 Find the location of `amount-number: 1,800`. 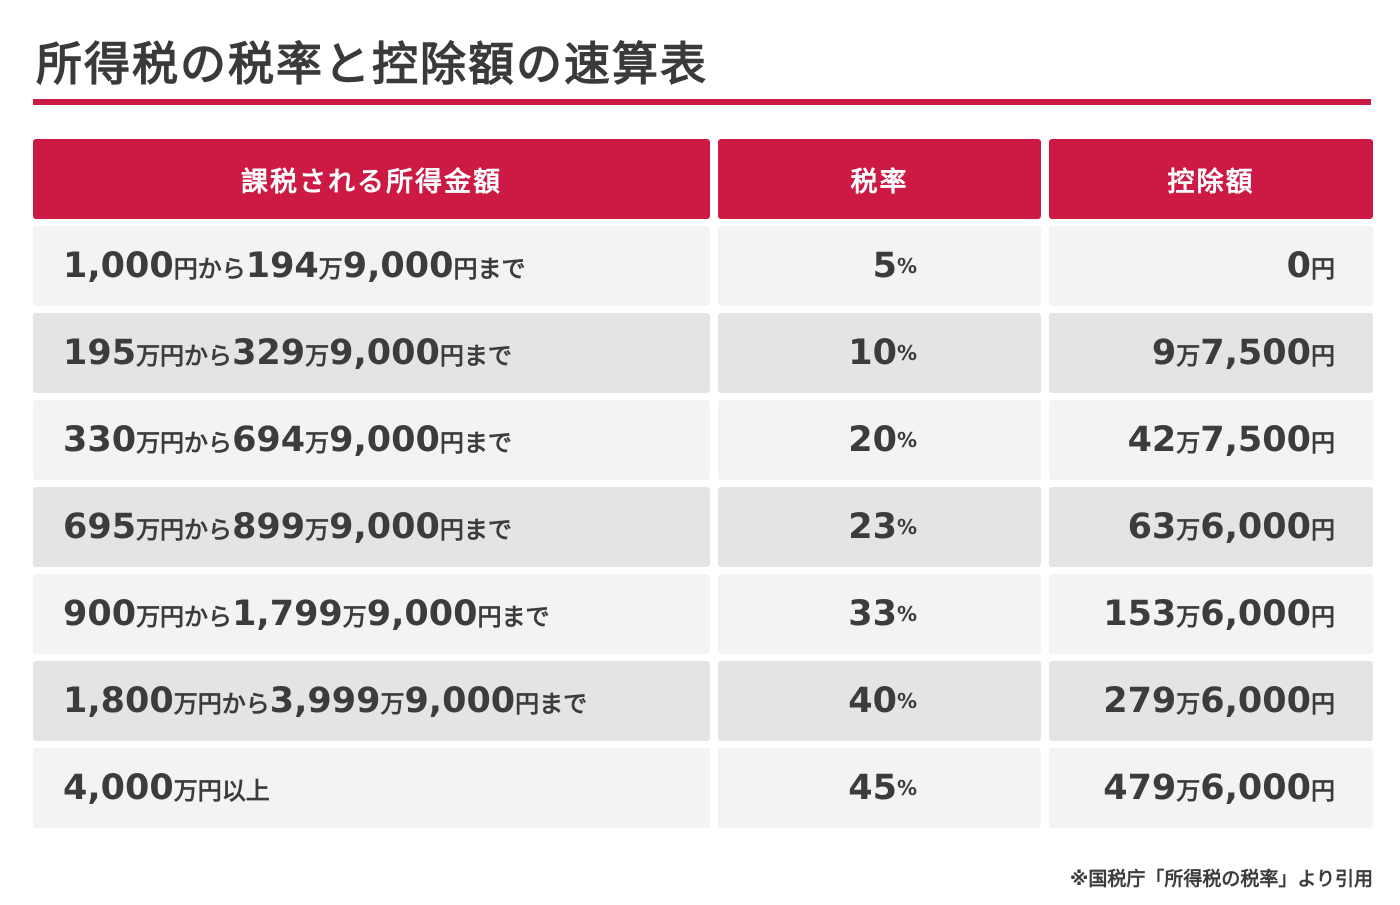

amount-number: 1,800 is located at coordinates (118, 701).